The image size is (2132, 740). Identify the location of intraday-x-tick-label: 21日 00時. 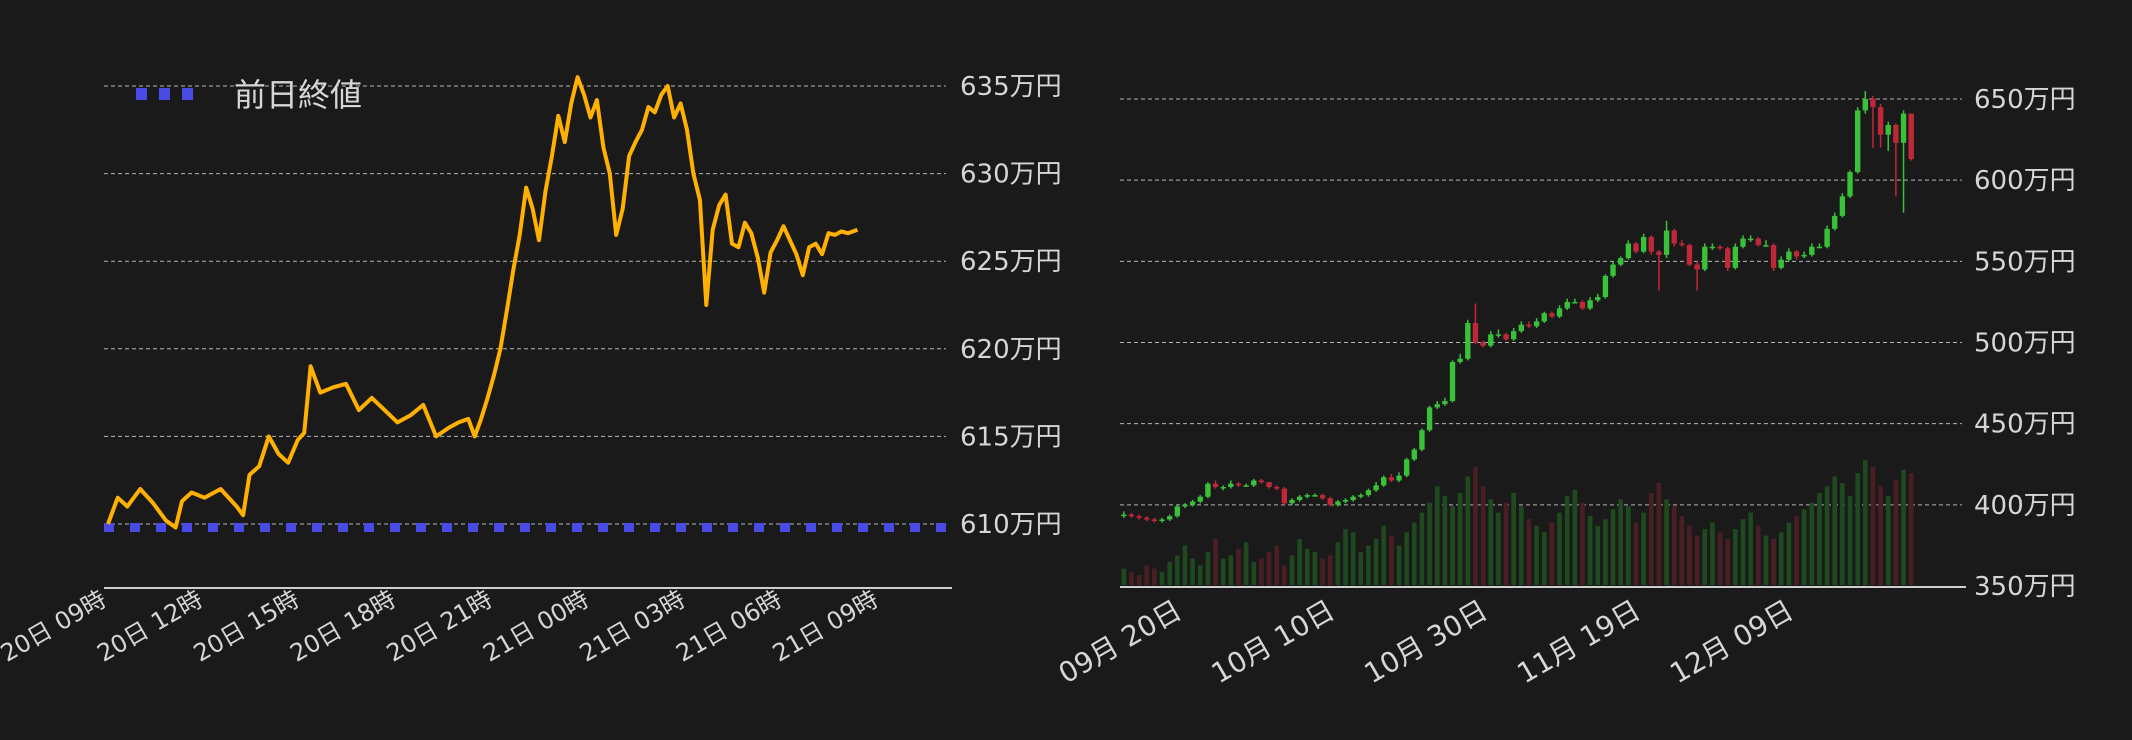
(535, 626).